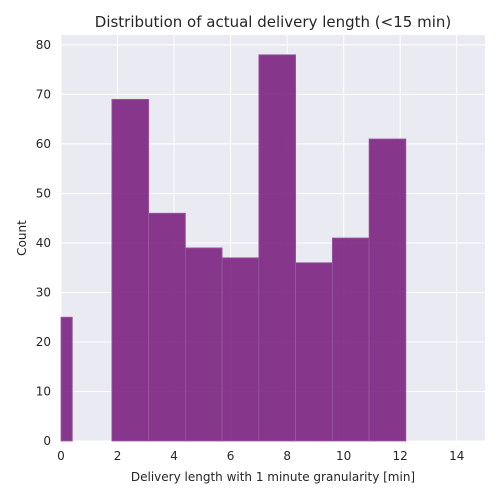 This screenshot has width=500, height=500. I want to click on x-axis-ticks: 0 2 4 6 8 10 12 14, so click(260, 456).